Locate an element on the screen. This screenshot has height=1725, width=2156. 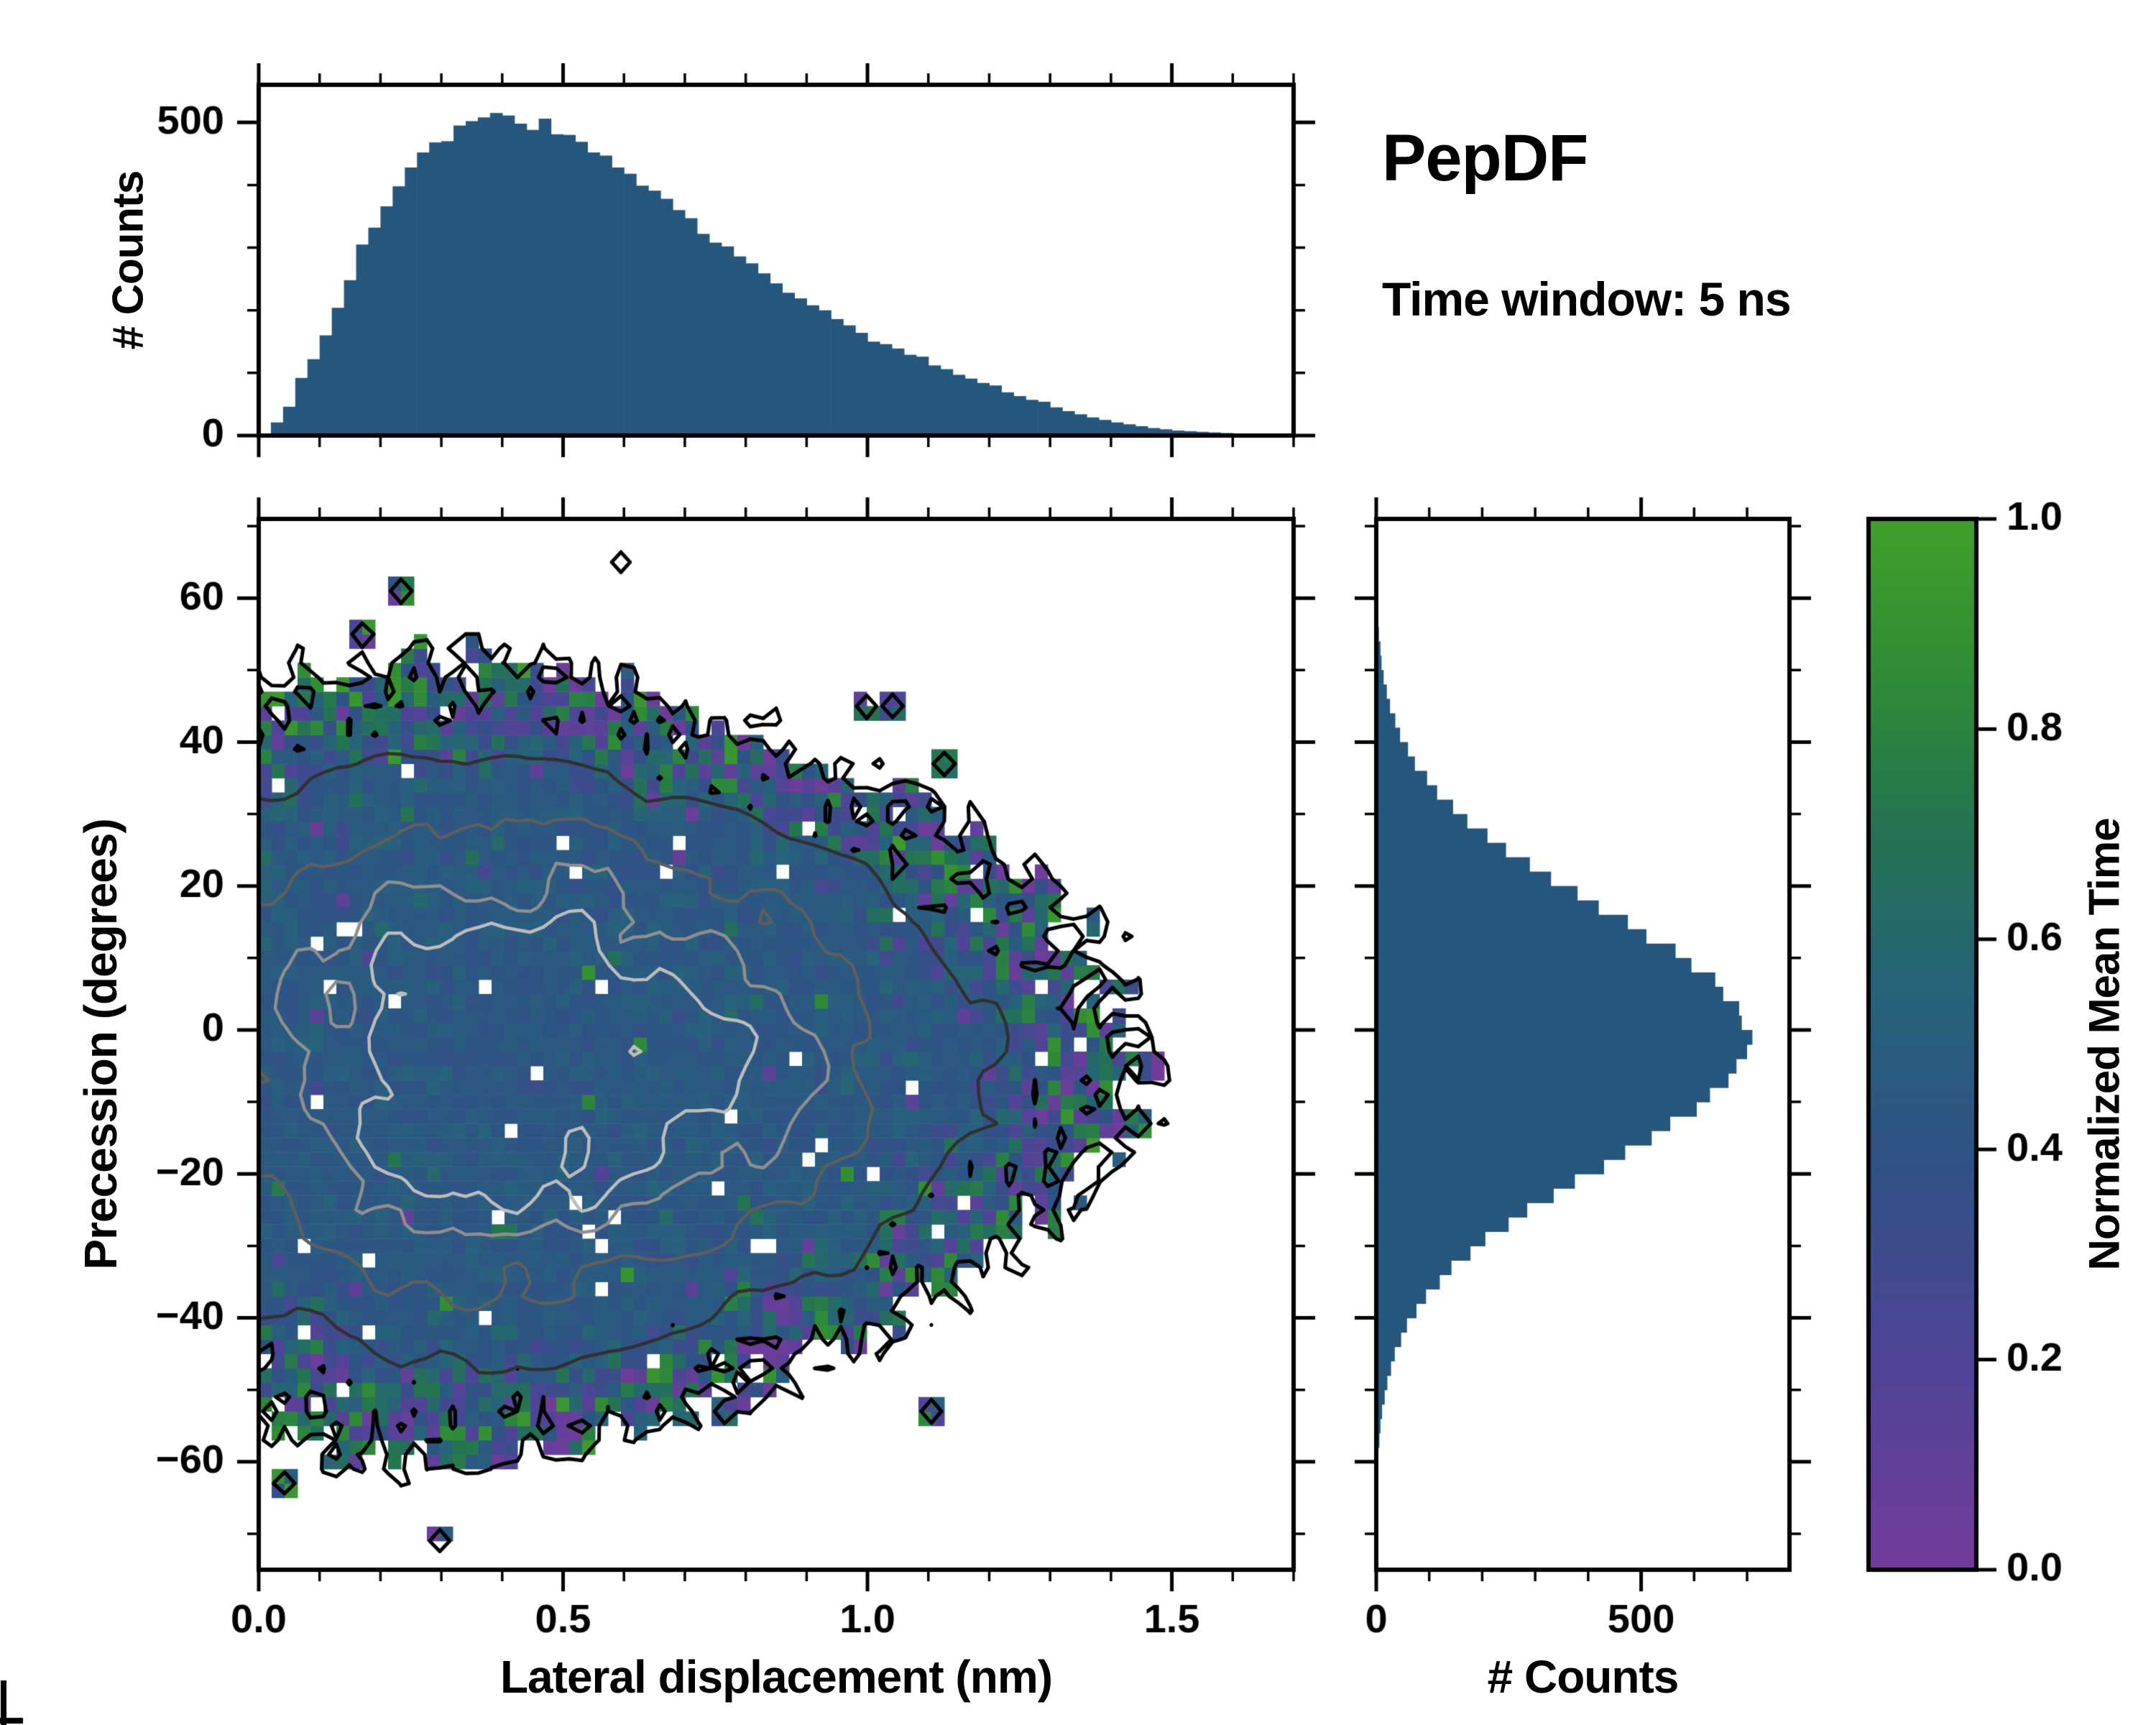
x-axis-label: Lateral displacement (nm) is located at coordinates (776, 1677).